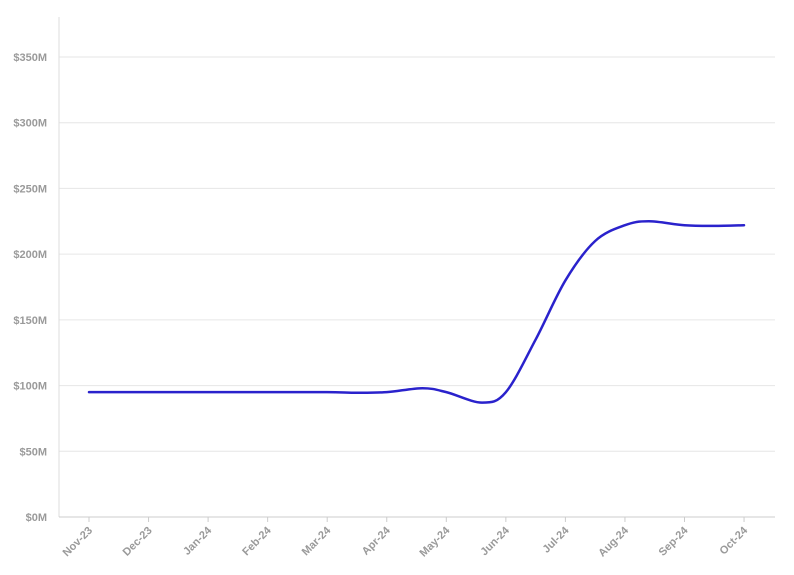 Image resolution: width=794 pixels, height=575 pixels. What do you see at coordinates (317, 541) in the screenshot?
I see `x-tick-label: Mar-24` at bounding box center [317, 541].